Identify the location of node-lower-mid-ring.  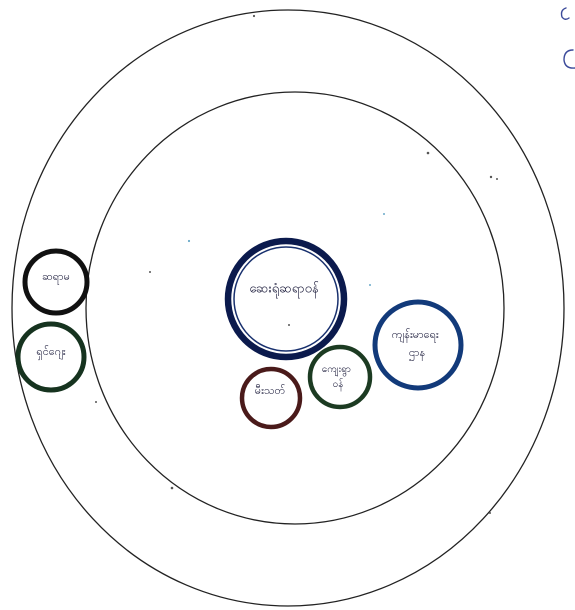
(340, 377).